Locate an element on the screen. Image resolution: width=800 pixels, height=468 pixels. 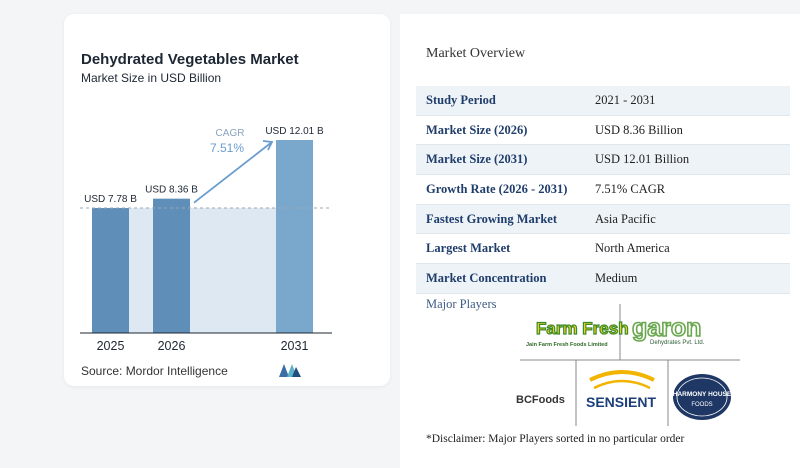
garon-logo-subtext: Dehydrates Pvt. Ltd. is located at coordinates (677, 343).